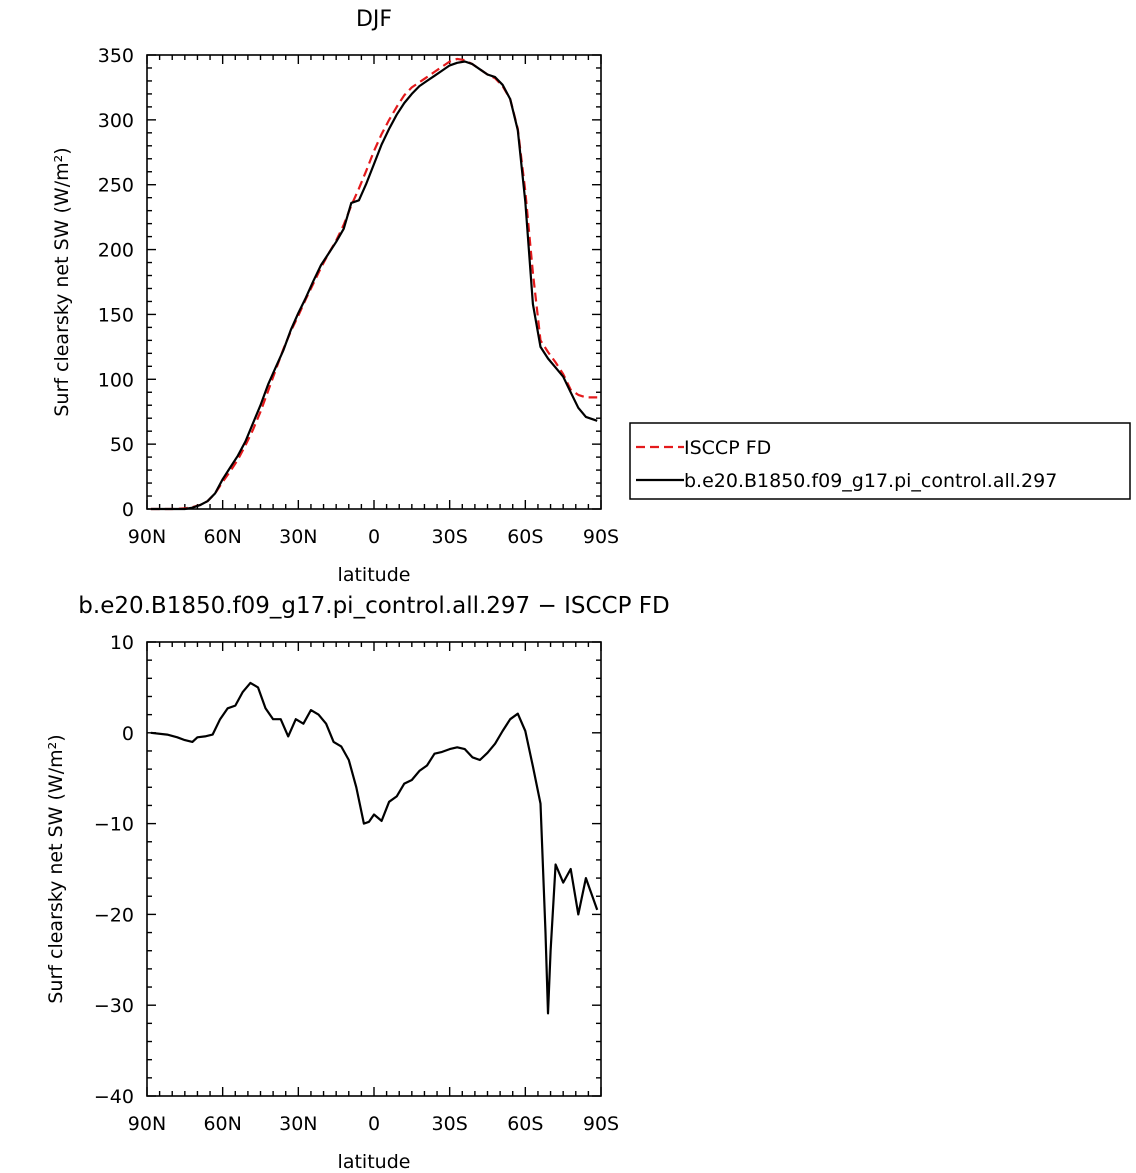 This screenshot has height=1173, width=1136. Describe the element at coordinates (114, 1097) in the screenshot. I see `diff-ytick-label: −40` at that location.